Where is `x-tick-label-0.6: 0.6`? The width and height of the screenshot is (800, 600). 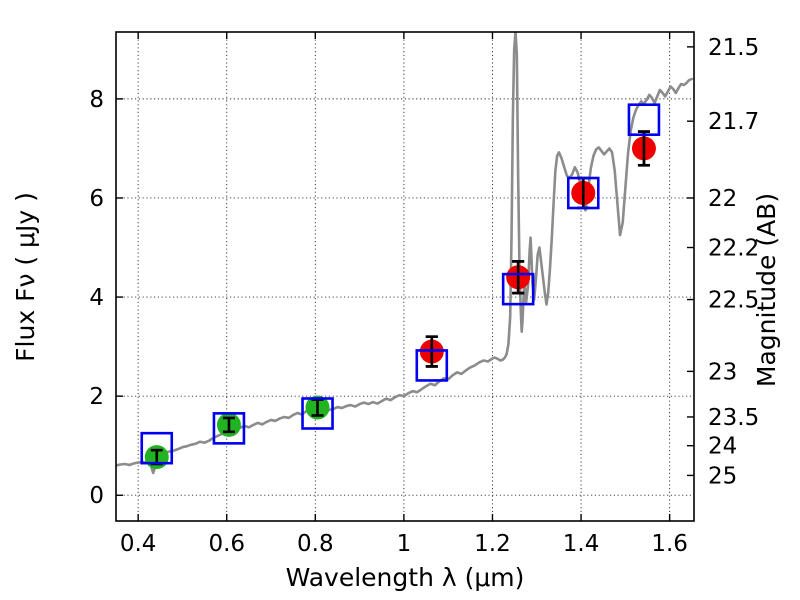 x-tick-label-0.6: 0.6 is located at coordinates (226, 544).